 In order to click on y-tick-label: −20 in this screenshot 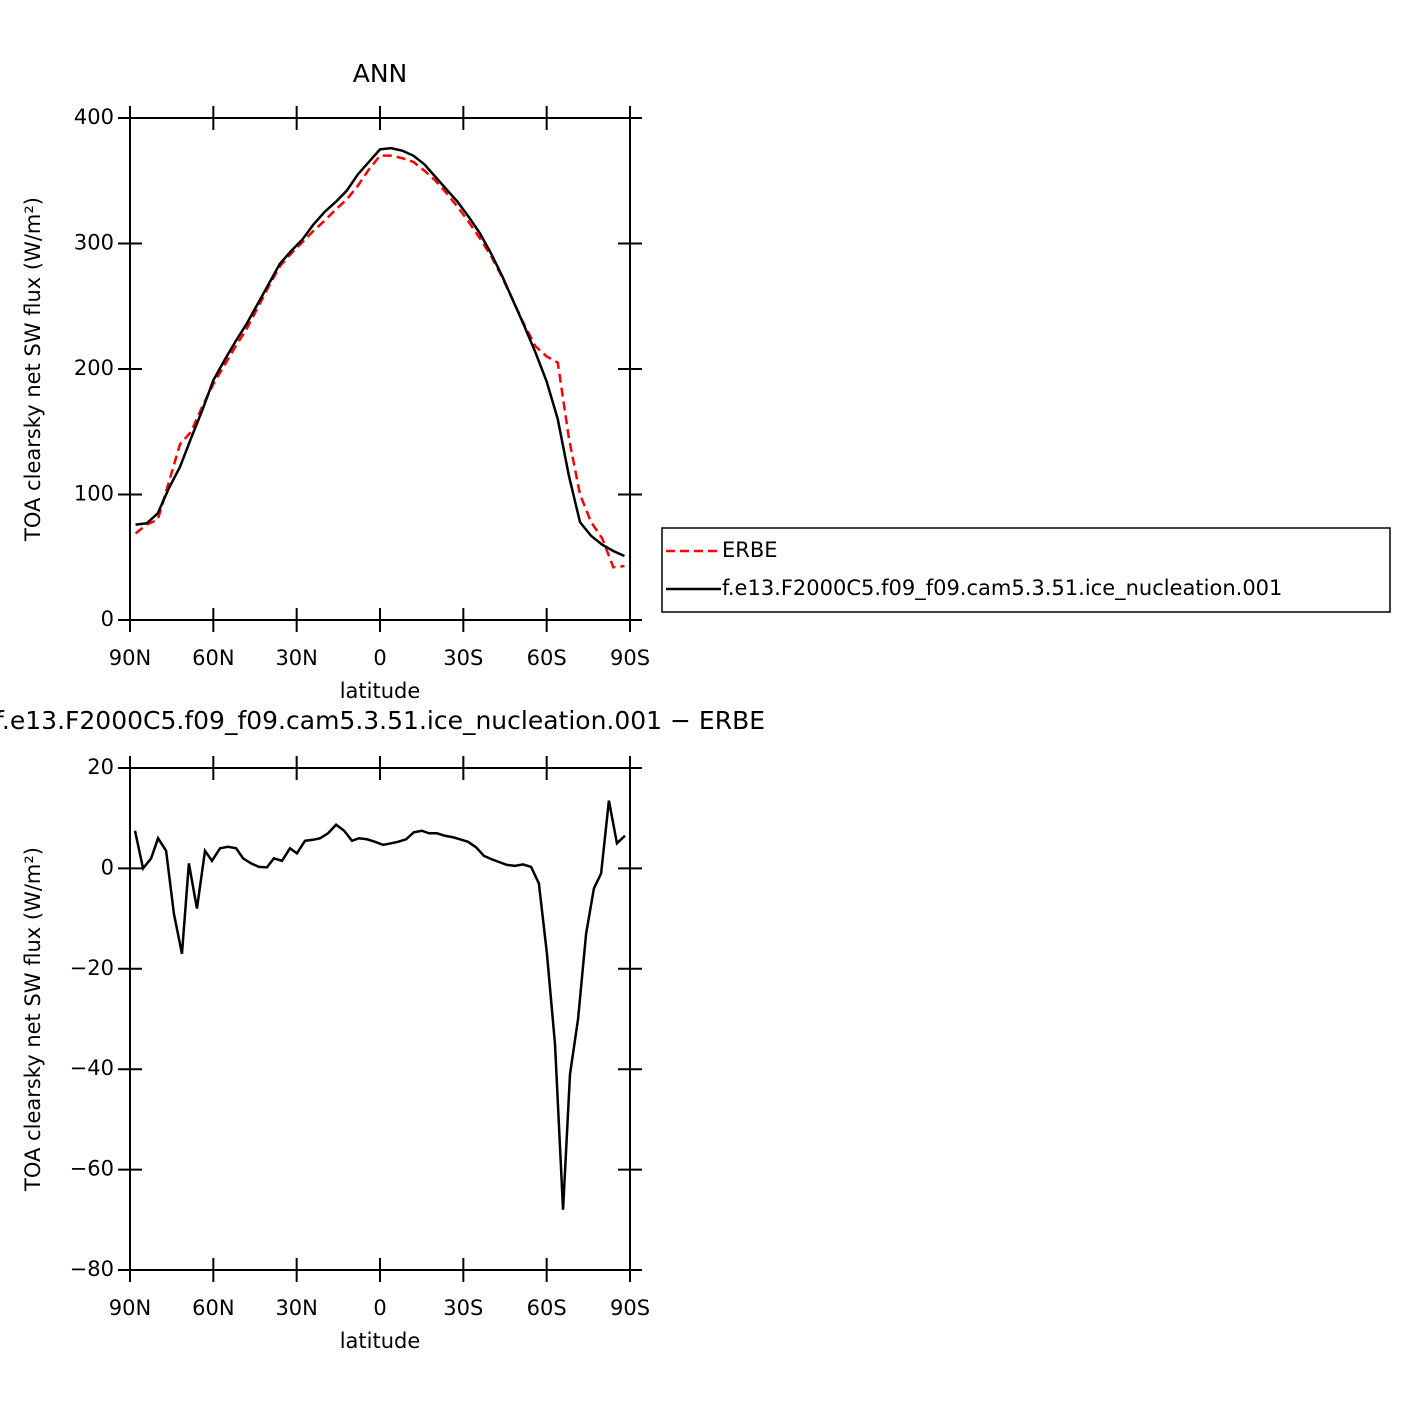, I will do `click(92, 968)`.